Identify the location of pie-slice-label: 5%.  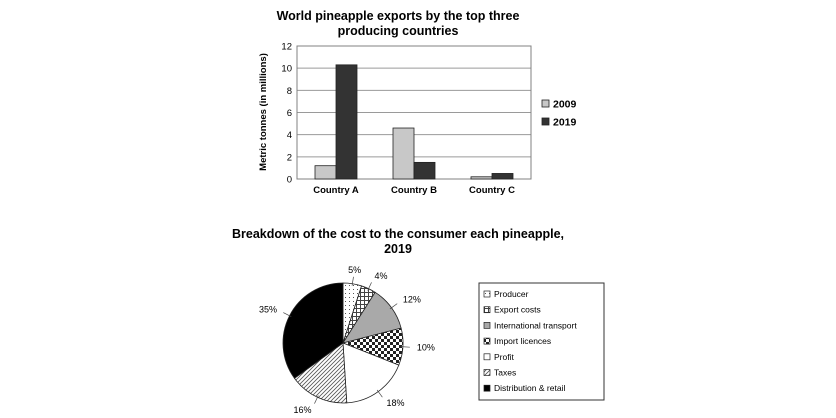
(354, 270).